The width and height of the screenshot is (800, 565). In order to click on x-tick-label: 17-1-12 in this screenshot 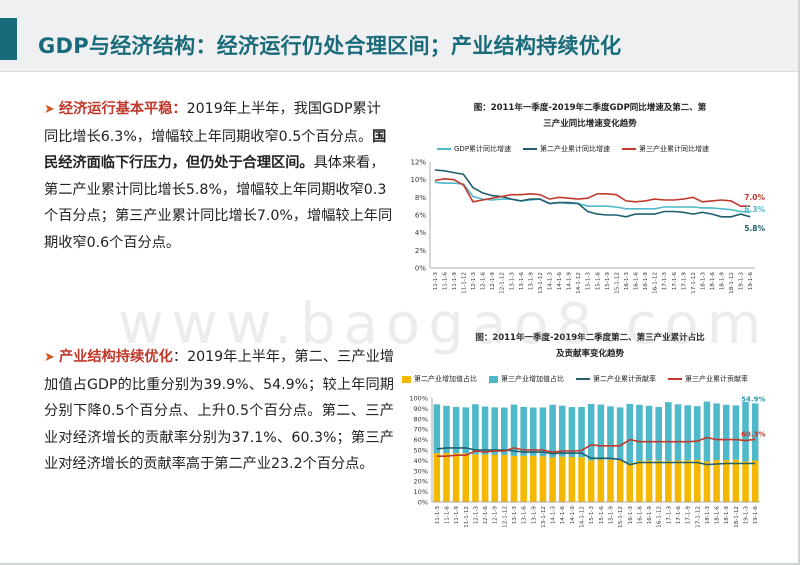, I will do `click(694, 283)`.